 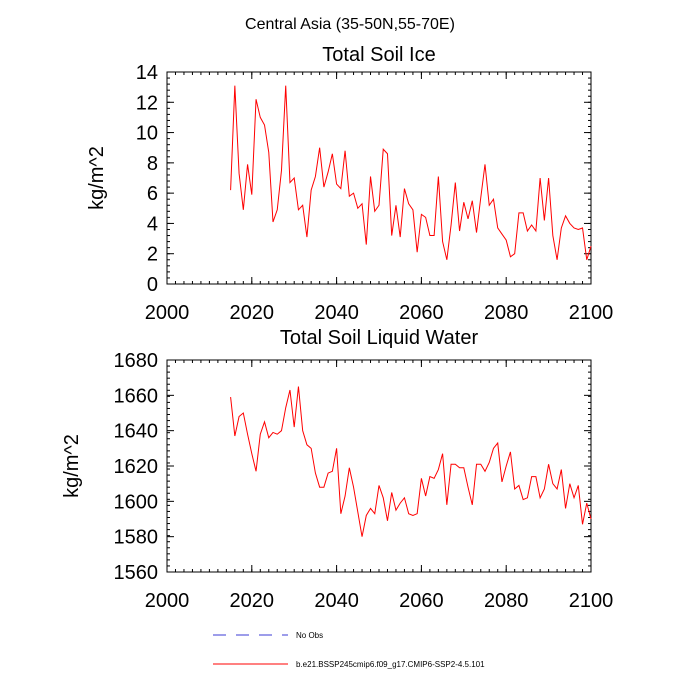 What do you see at coordinates (147, 73) in the screenshot?
I see `y-tick-label: 14` at bounding box center [147, 73].